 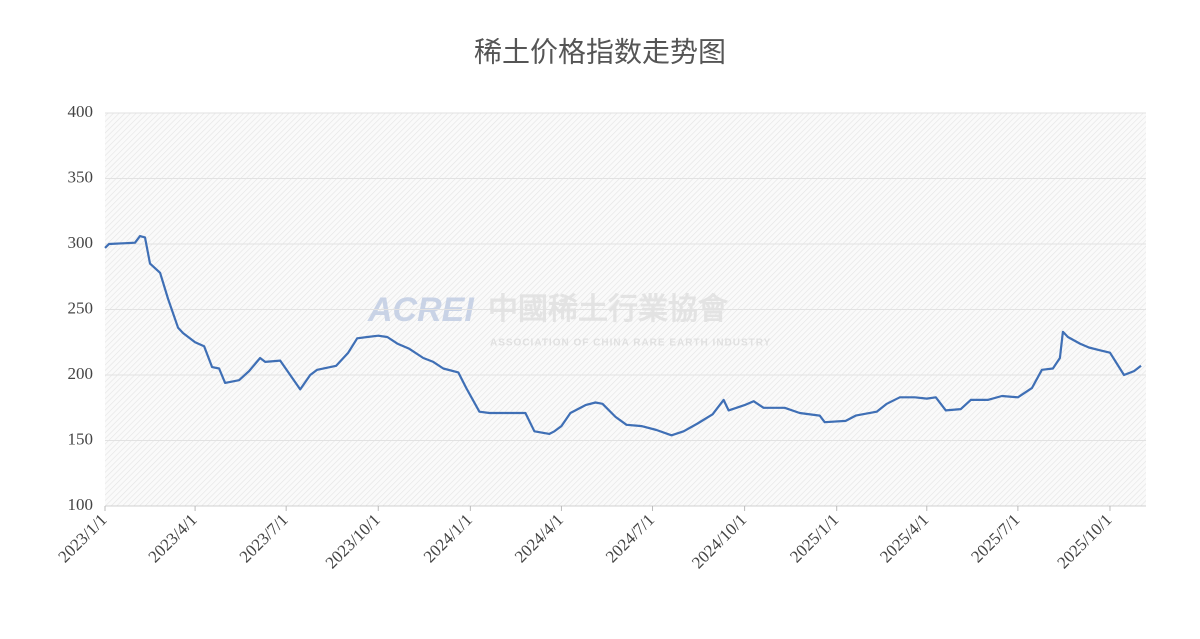 What do you see at coordinates (81, 307) in the screenshot?
I see `y-tick-label: 250` at bounding box center [81, 307].